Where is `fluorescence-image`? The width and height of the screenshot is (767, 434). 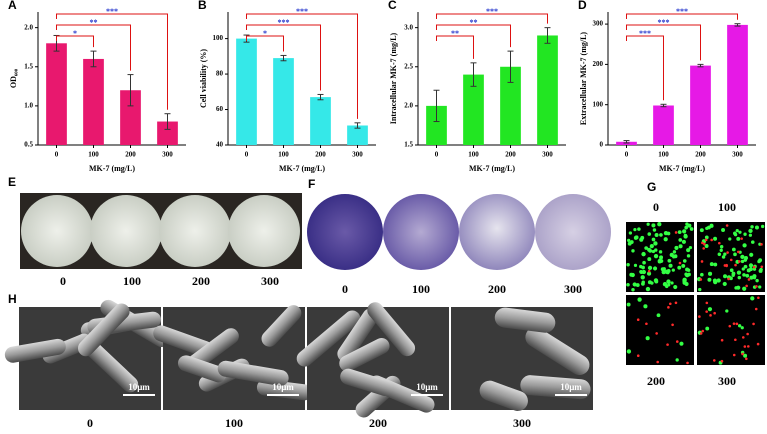 fluorescence-image is located at coordinates (731, 257).